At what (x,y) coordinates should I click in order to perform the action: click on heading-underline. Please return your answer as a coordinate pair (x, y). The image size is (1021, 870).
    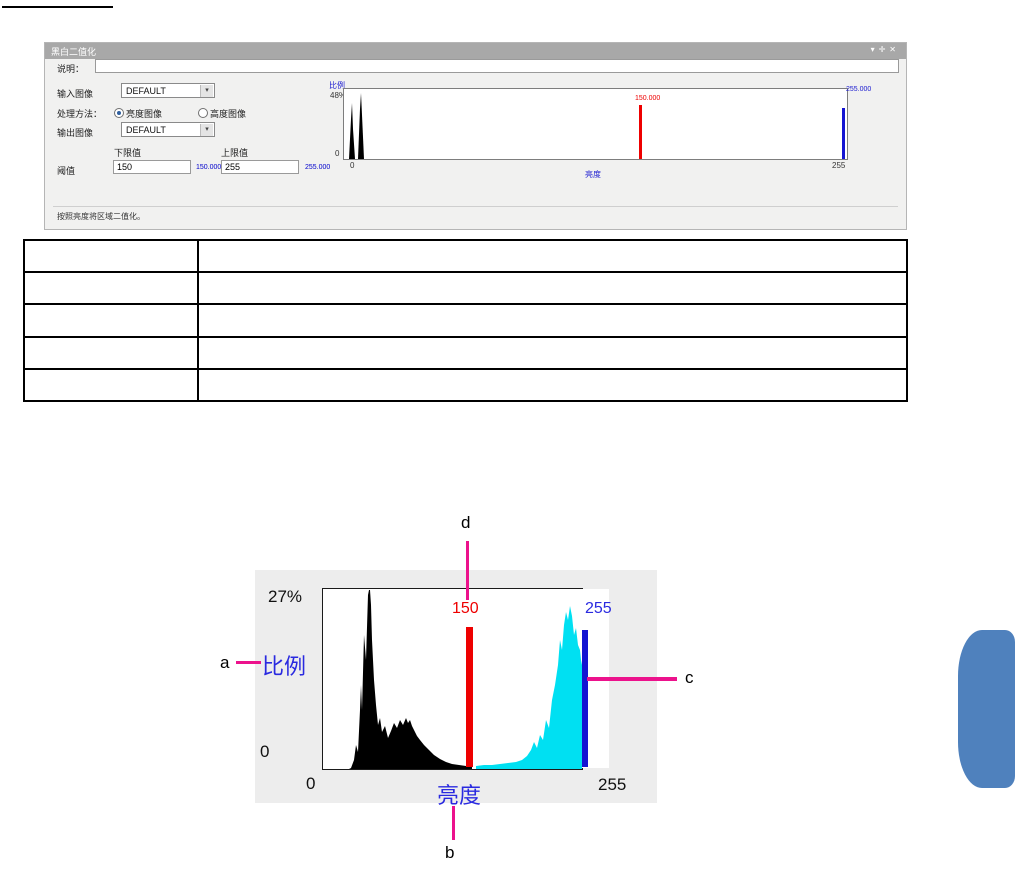
    Looking at the image, I should click on (57, 7).